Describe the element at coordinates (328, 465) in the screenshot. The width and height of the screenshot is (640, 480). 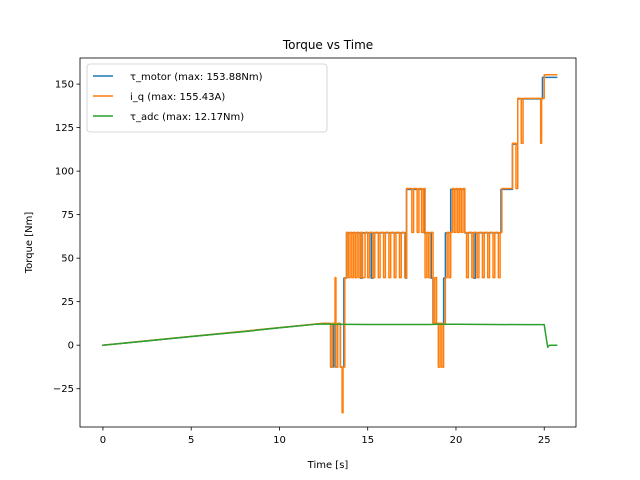
I see `x-axis-label: Time [s]` at that location.